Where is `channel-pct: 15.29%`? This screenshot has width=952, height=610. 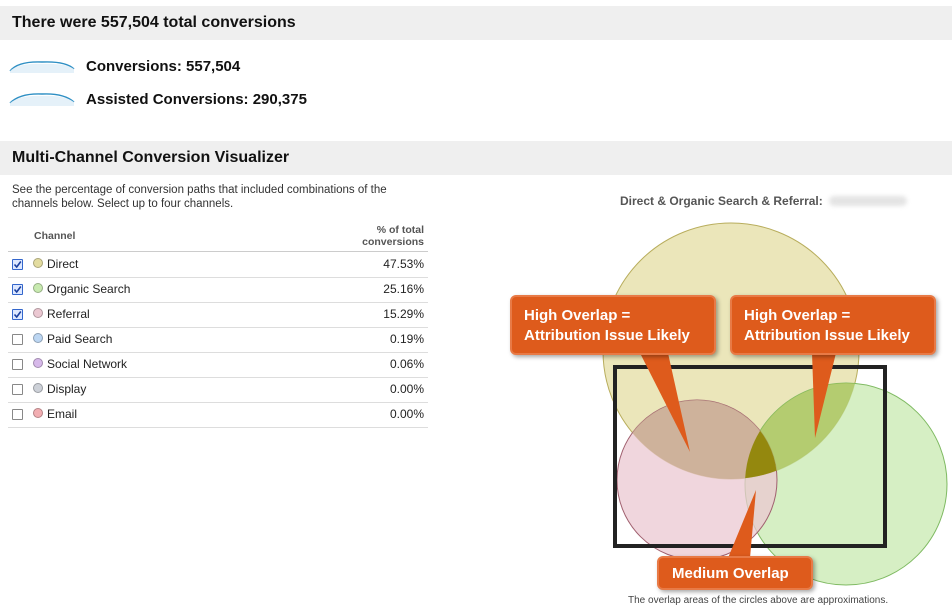 channel-pct: 15.29% is located at coordinates (403, 314).